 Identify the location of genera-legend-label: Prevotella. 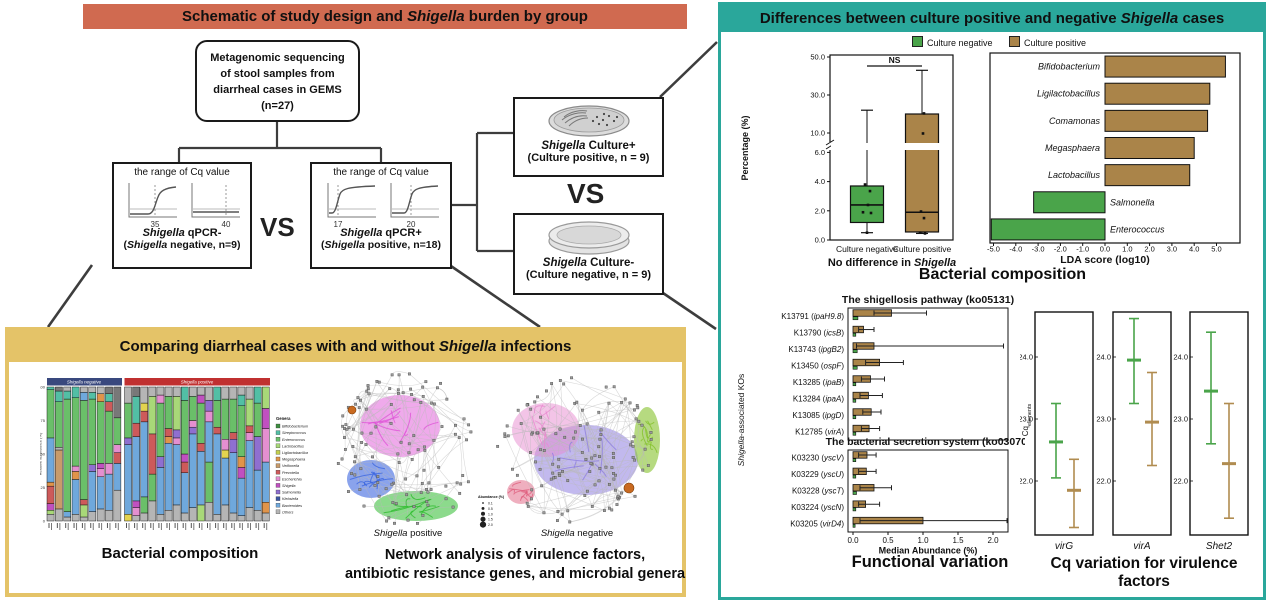
(290, 473).